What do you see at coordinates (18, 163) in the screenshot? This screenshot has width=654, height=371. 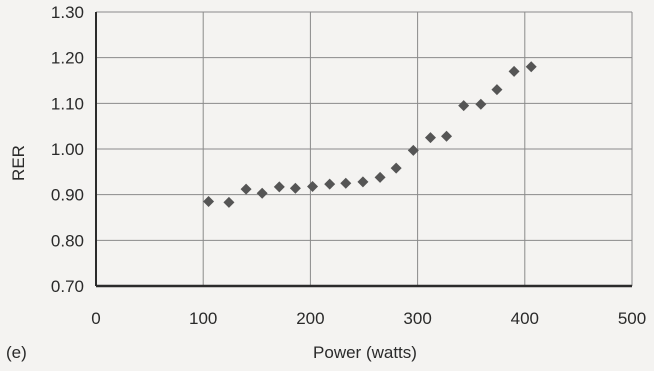 I see `y-axis-title: RER` at bounding box center [18, 163].